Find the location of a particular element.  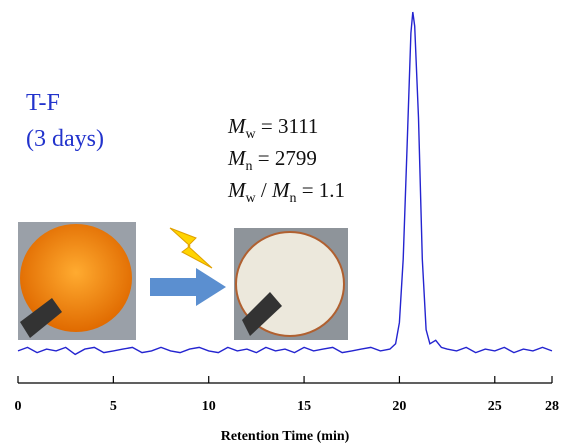

x-tick-label: 0 is located at coordinates (18, 406).